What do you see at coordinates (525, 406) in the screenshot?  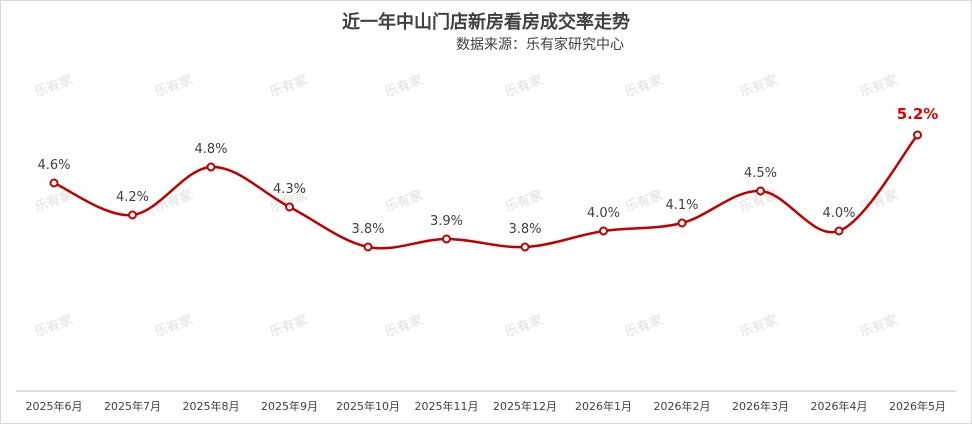 I see `x-tick-label: 2025年12月` at bounding box center [525, 406].